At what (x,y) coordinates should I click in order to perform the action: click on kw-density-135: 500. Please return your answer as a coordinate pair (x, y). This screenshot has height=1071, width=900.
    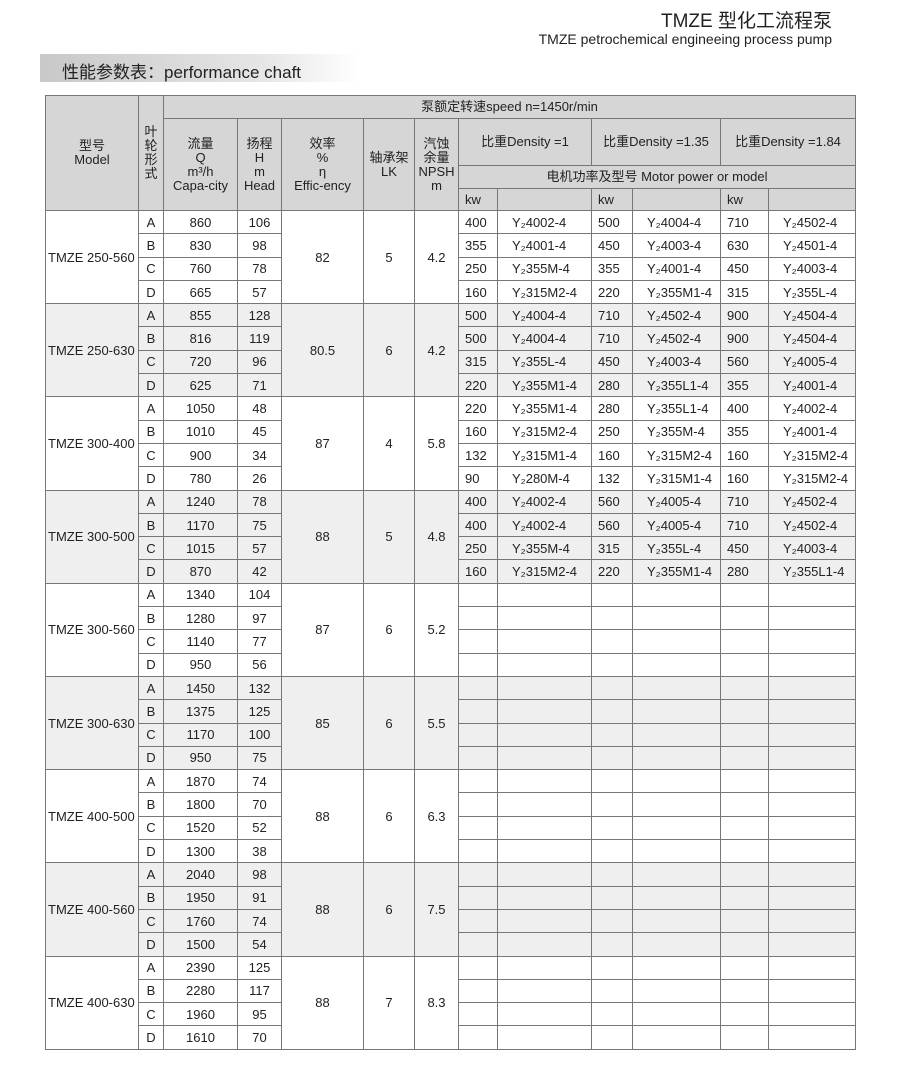
    Looking at the image, I should click on (612, 222).